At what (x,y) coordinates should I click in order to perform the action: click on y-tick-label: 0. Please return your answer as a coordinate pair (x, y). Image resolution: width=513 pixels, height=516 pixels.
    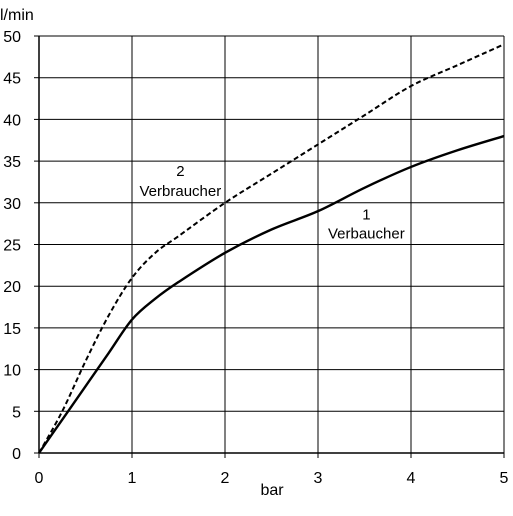
    Looking at the image, I should click on (16, 454).